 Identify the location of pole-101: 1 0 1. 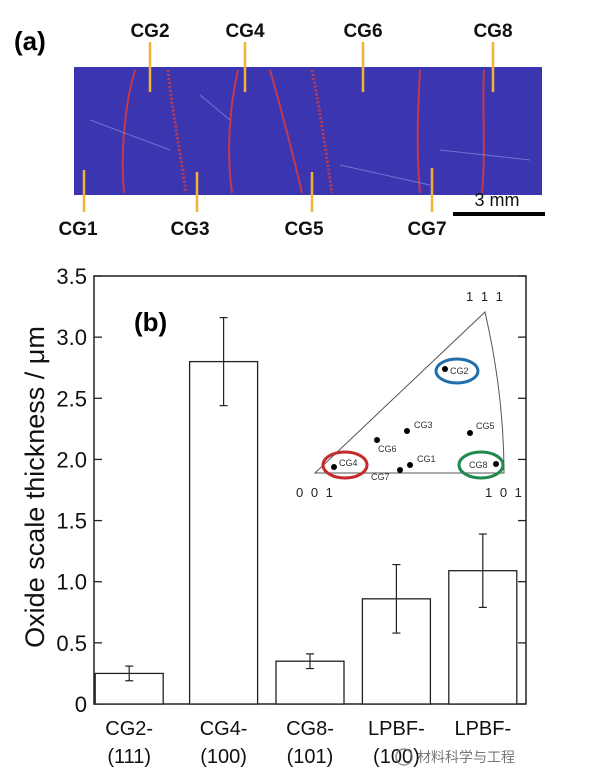
(504, 492).